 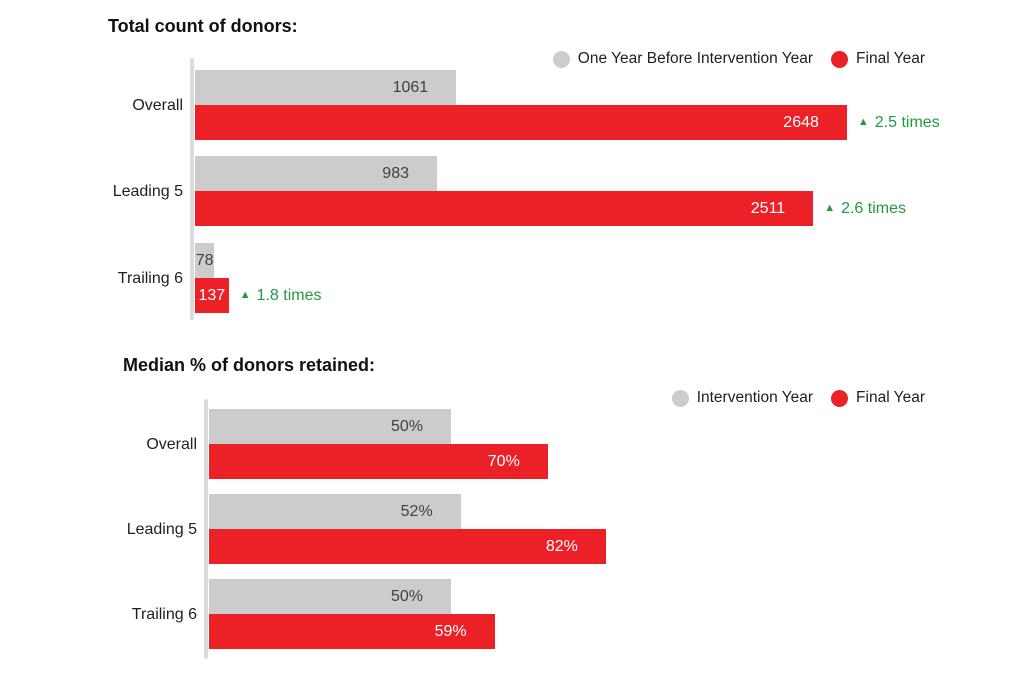 I want to click on growth-annotation-leading5: ▲ 2.6 times, so click(x=865, y=209).